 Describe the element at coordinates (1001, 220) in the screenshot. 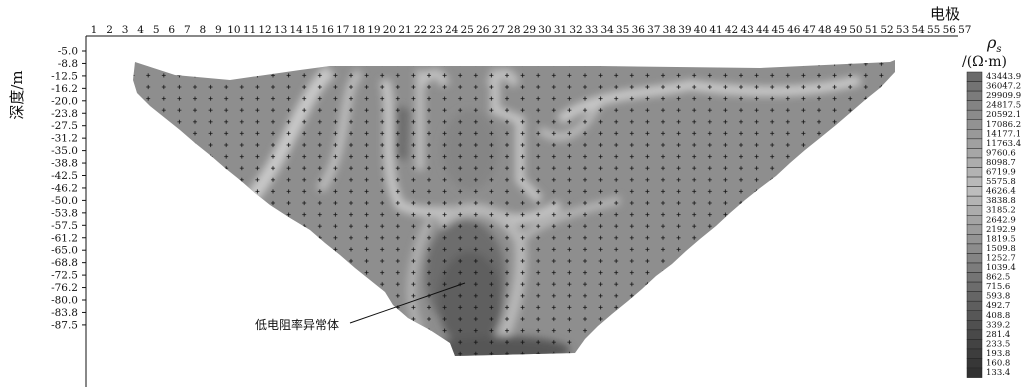

I see `legend-value: 2642.9` at that location.